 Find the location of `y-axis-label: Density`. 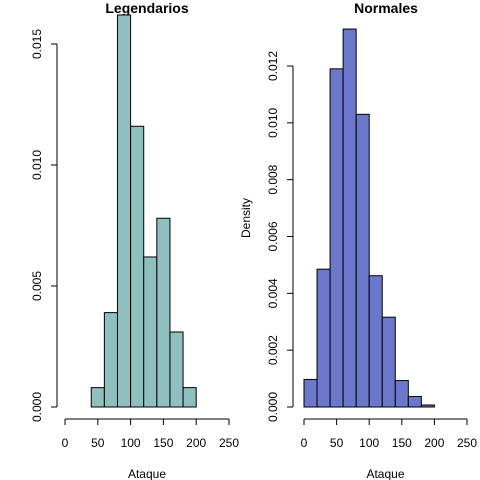

y-axis-label: Density is located at coordinates (246, 218).